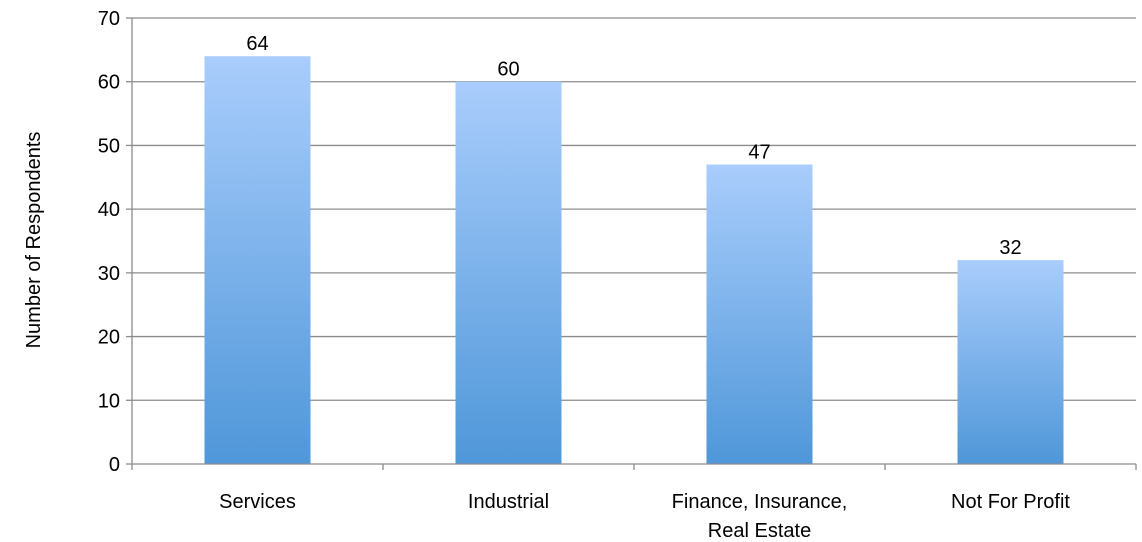 The width and height of the screenshot is (1142, 542). What do you see at coordinates (759, 153) in the screenshot?
I see `data-label: 47` at bounding box center [759, 153].